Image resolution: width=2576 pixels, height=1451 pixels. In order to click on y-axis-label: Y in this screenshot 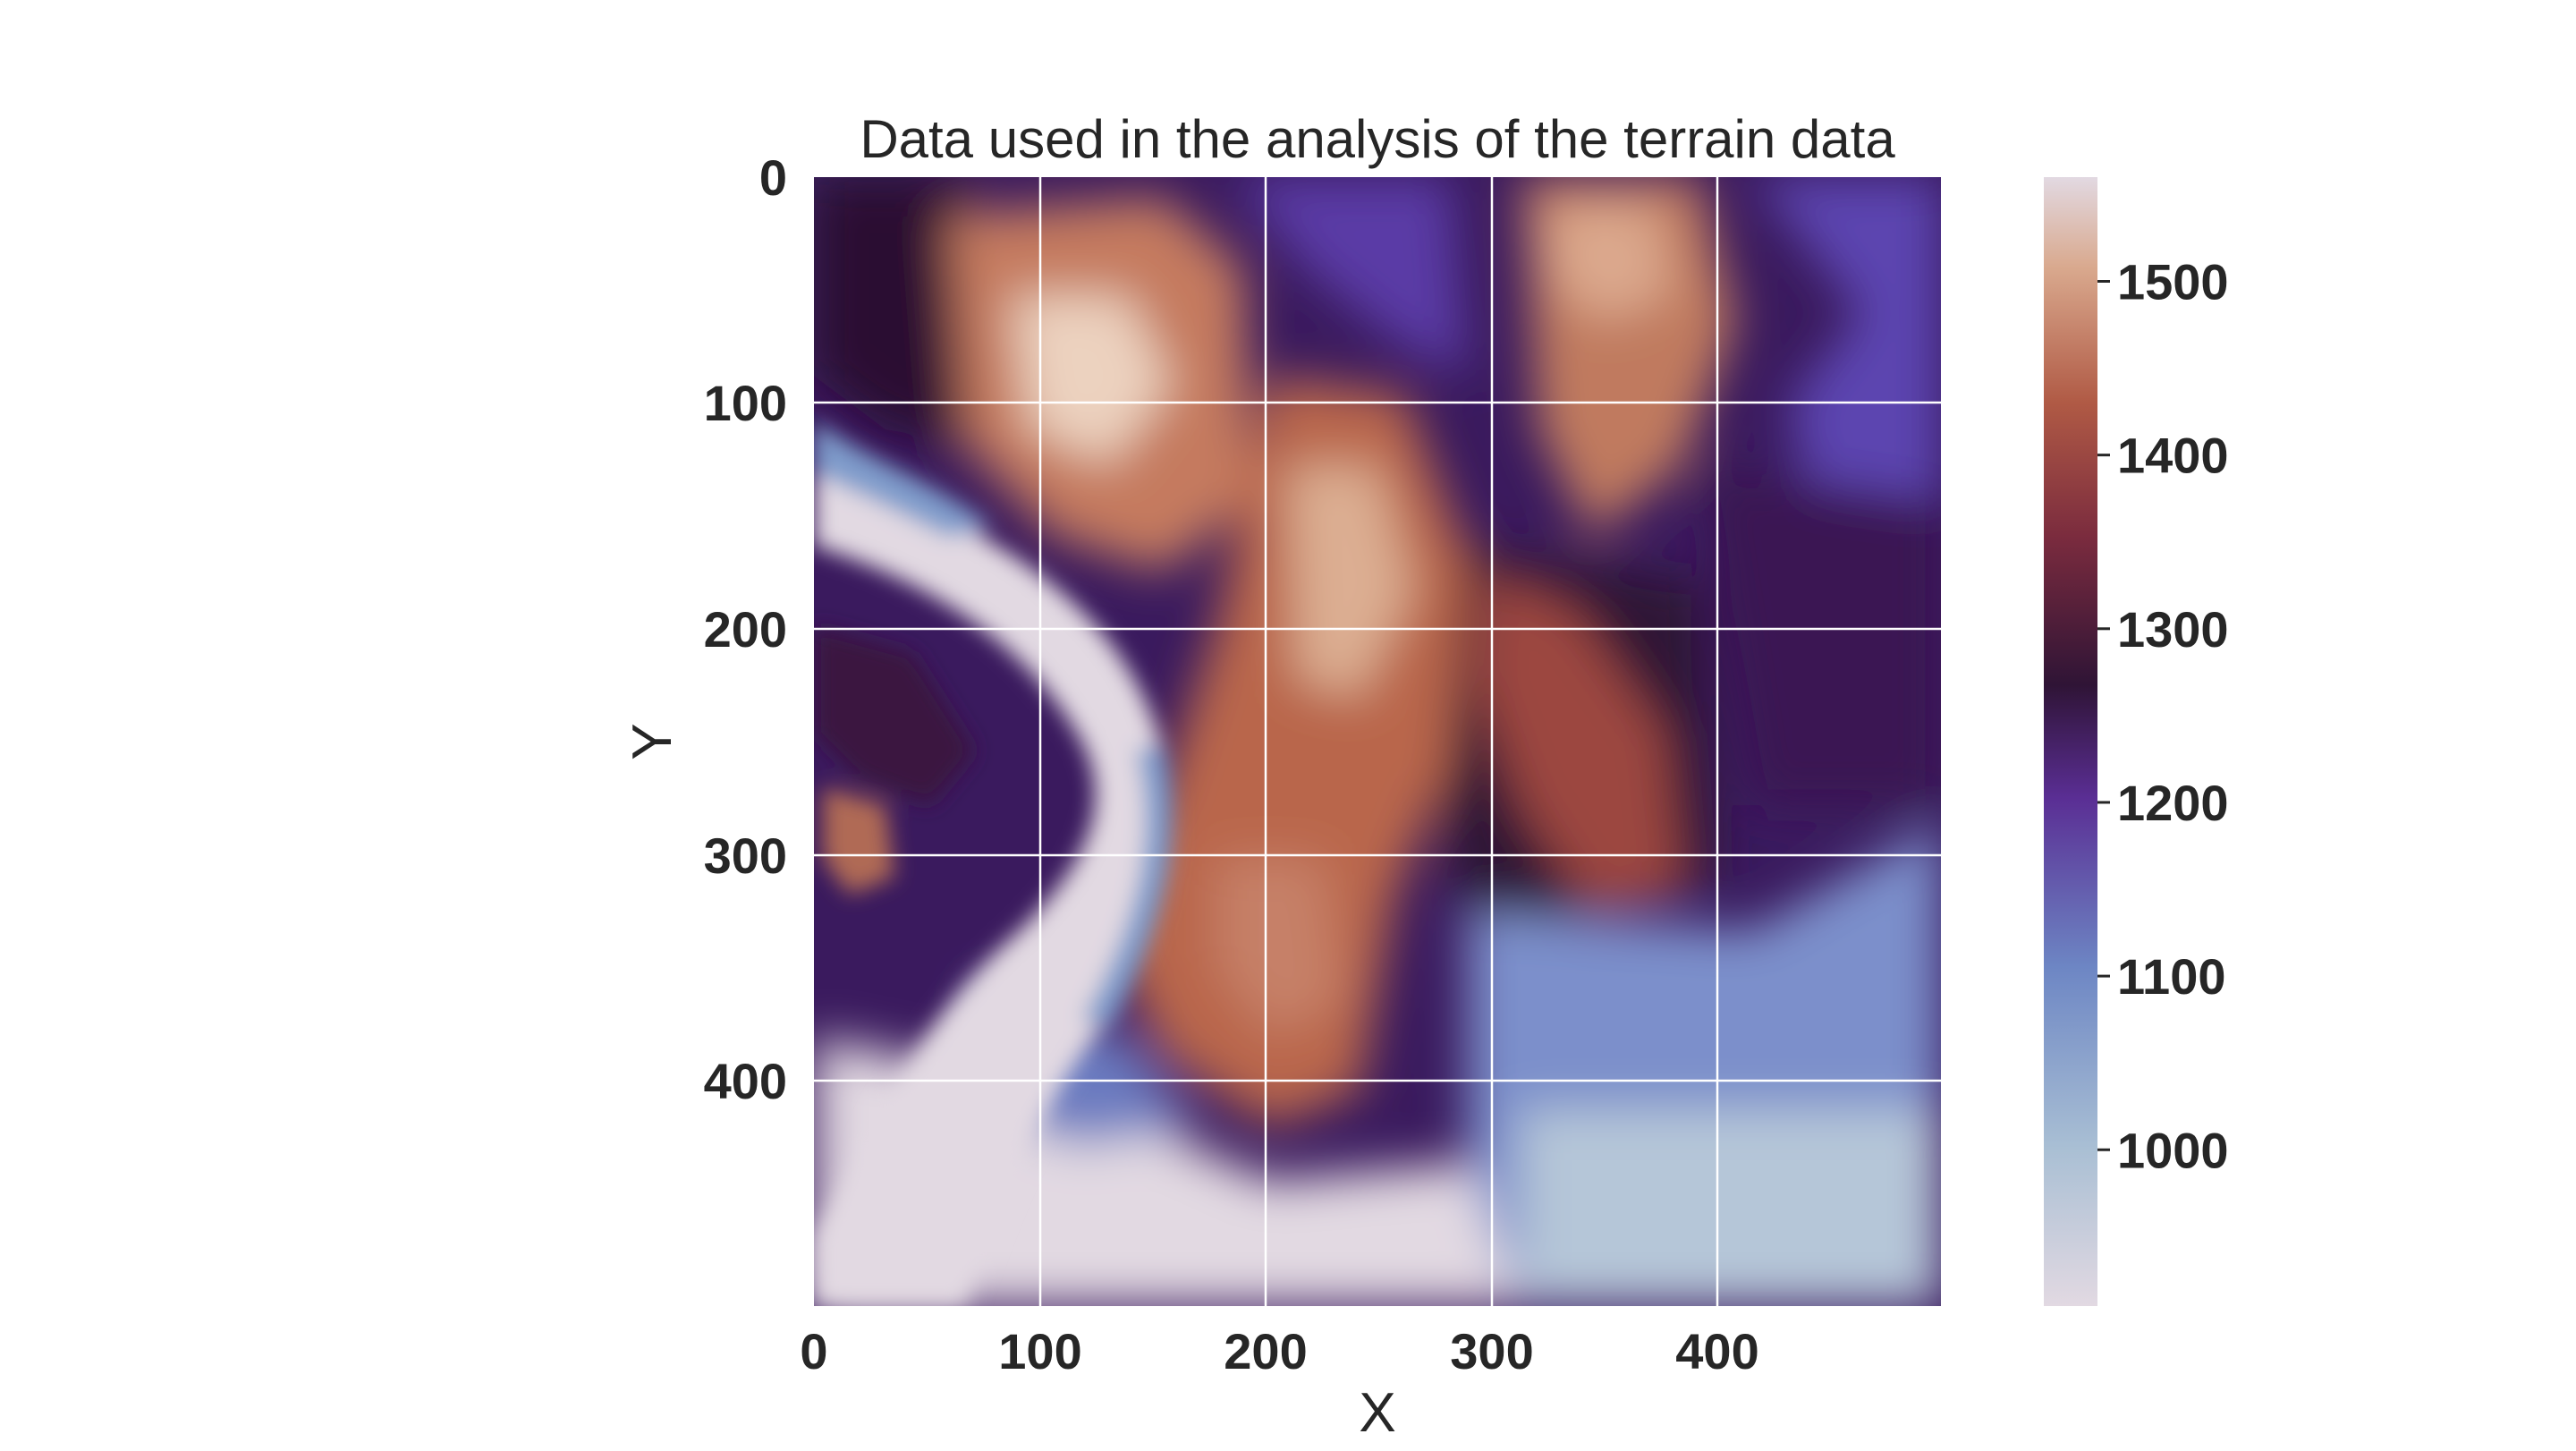, I will do `click(652, 741)`.